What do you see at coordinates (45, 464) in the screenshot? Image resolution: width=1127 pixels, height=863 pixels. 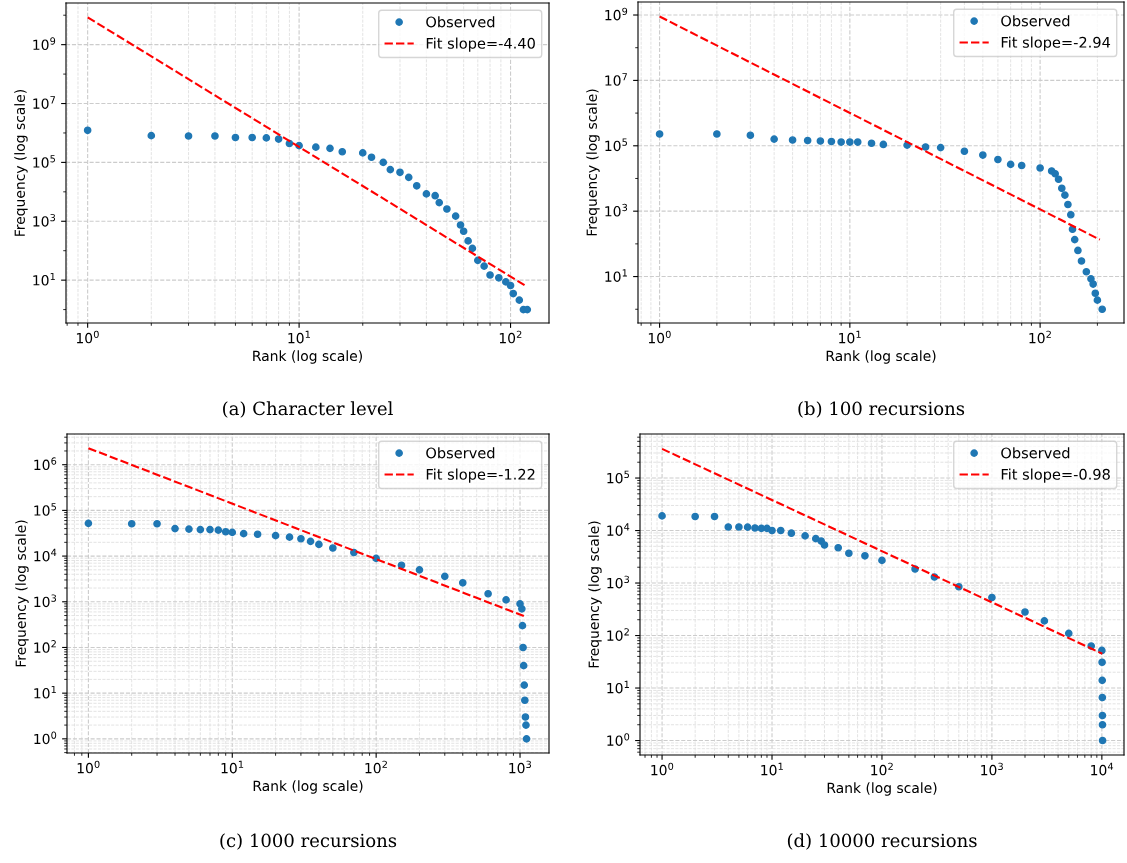 I see `y-tick-label: 10$^{6}$` at bounding box center [45, 464].